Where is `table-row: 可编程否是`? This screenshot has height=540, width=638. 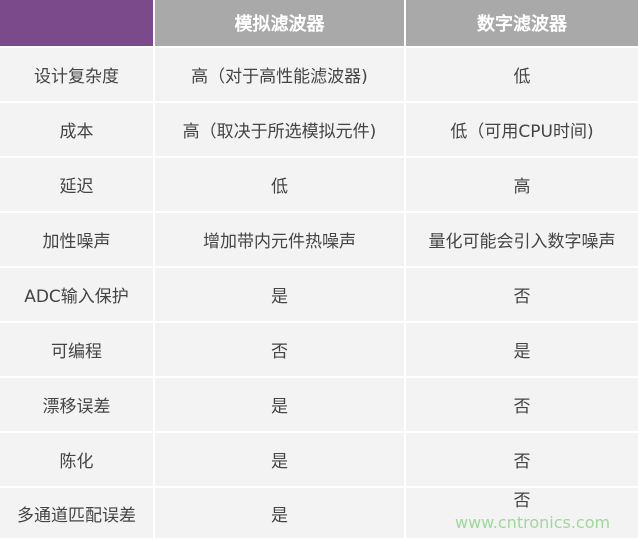
table-row: 可编程否是 is located at coordinates (319, 349).